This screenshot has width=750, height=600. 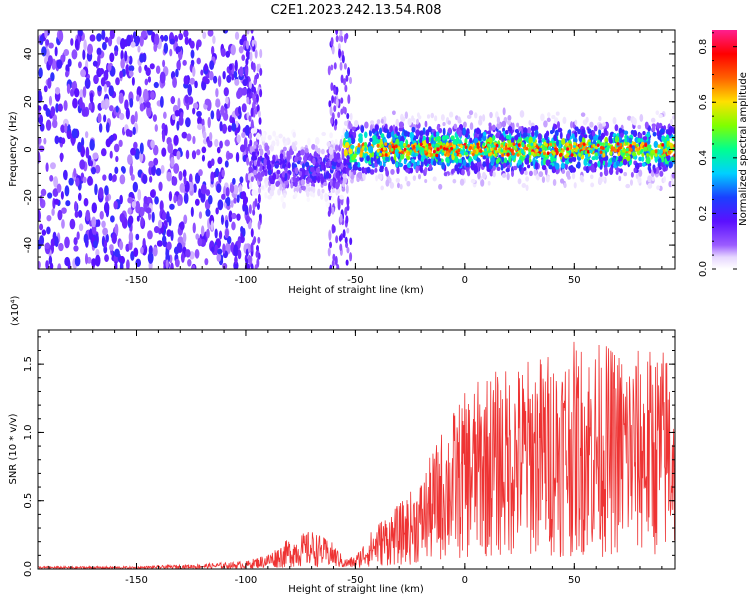 I want to click on colorbar-tick-label: 0.6, so click(x=703, y=102).